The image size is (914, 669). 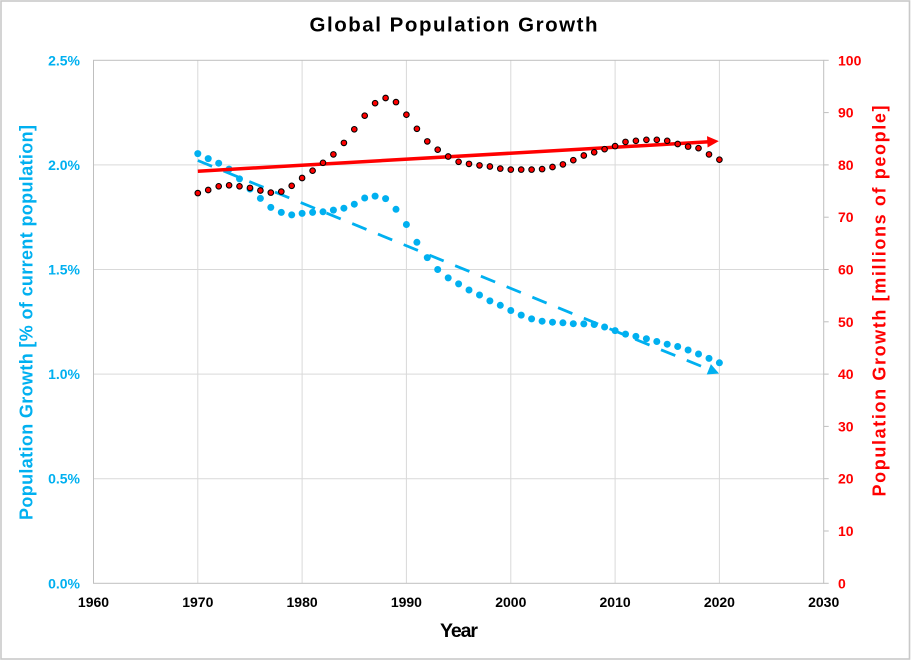 What do you see at coordinates (93, 602) in the screenshot?
I see `svg-text: 1960` at bounding box center [93, 602].